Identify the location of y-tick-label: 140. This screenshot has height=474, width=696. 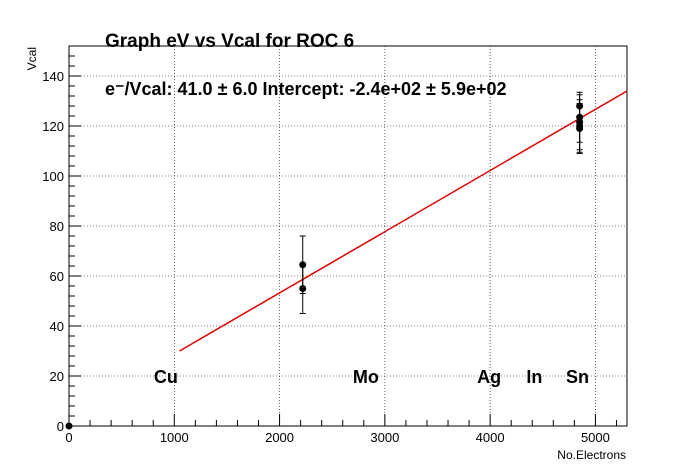
(53, 76).